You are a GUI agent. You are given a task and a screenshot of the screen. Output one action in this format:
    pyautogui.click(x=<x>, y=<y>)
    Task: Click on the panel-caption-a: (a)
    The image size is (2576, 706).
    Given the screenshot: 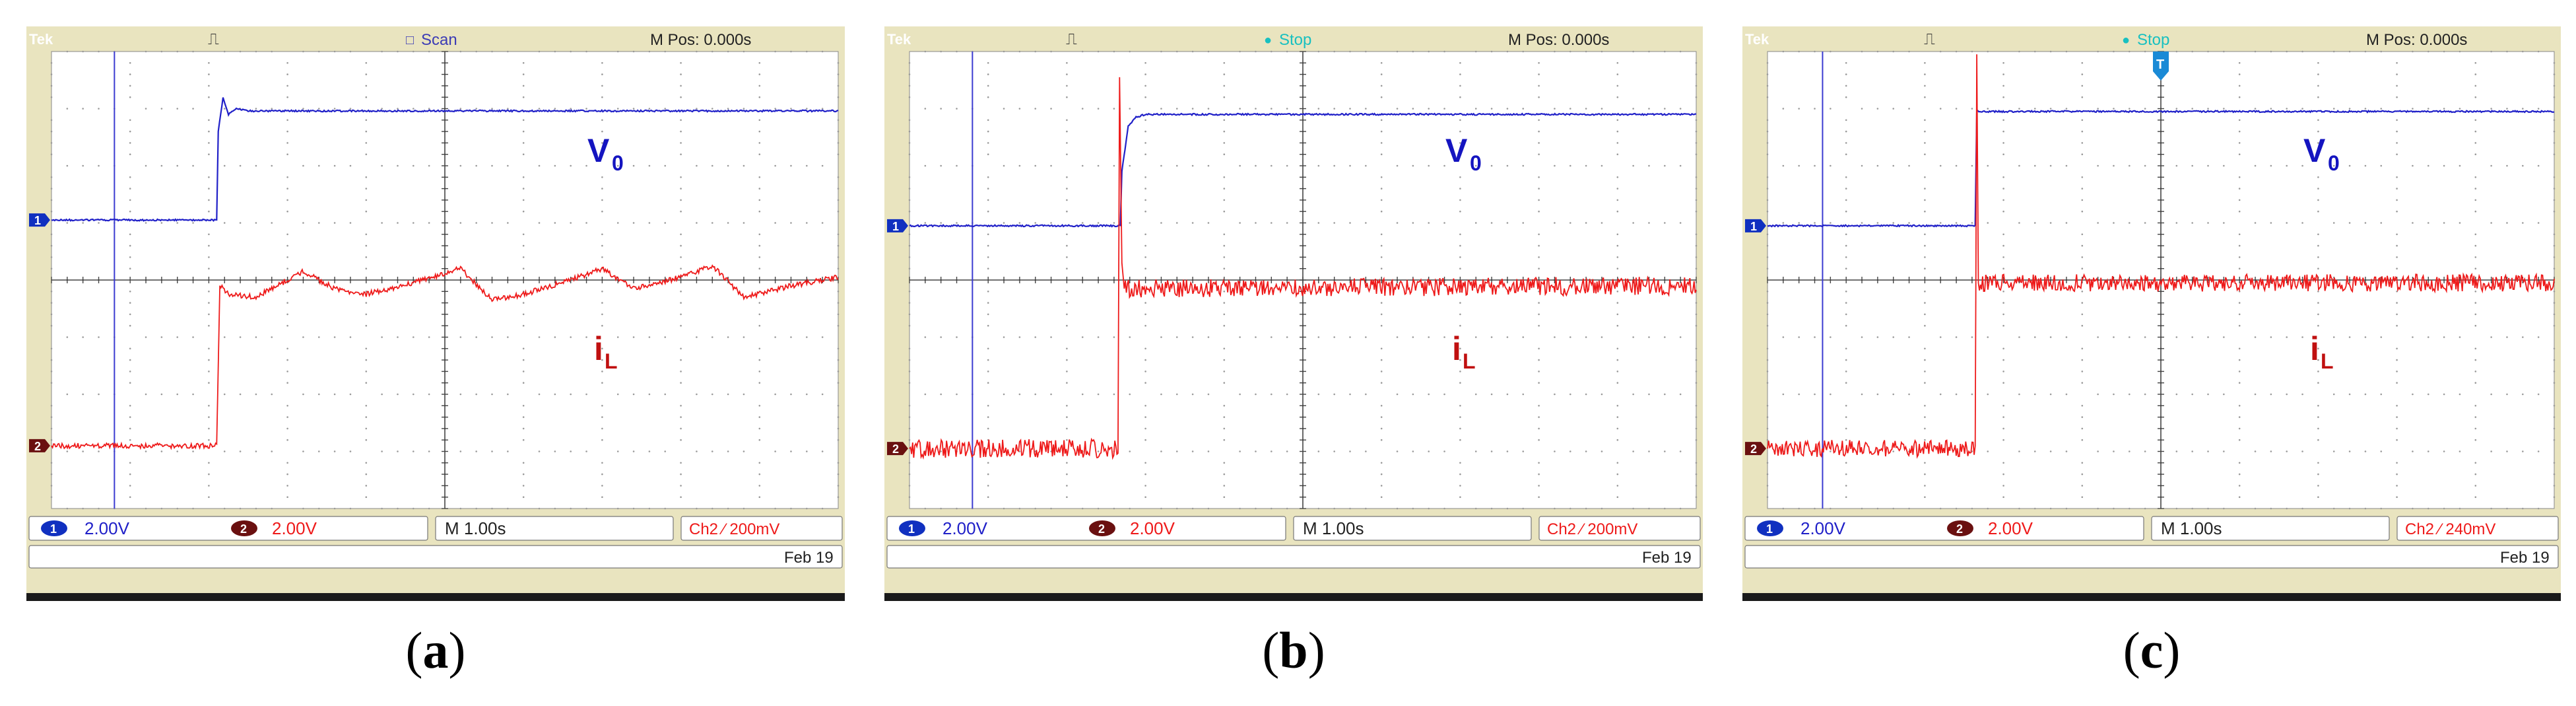 What is the action you would take?
    pyautogui.click(x=435, y=650)
    